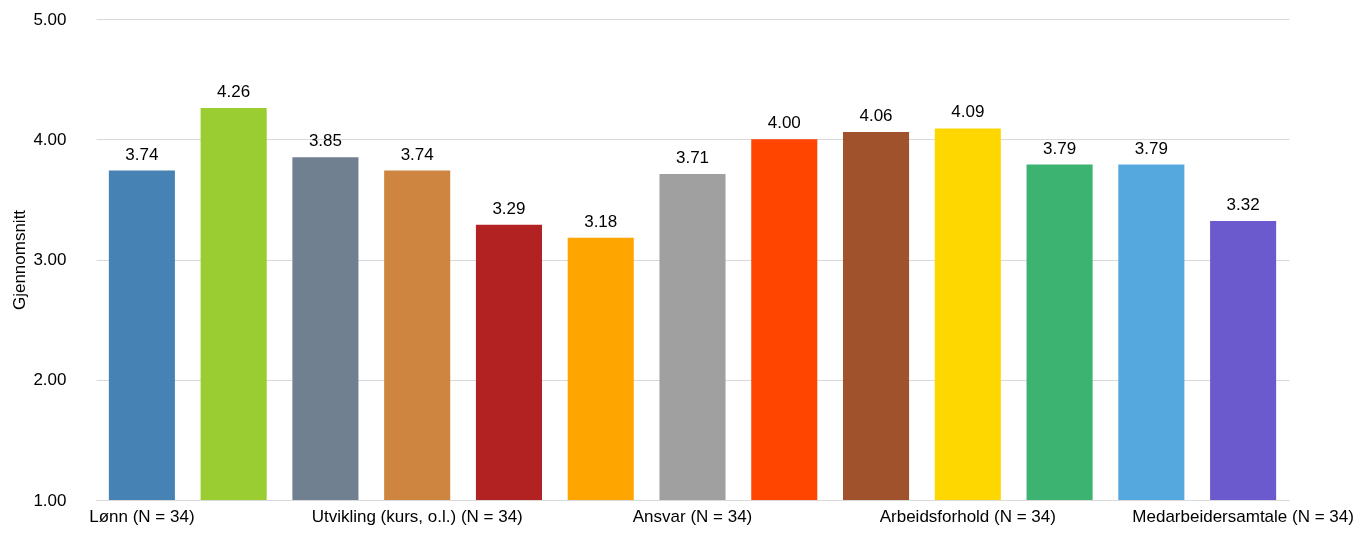 This screenshot has height=534, width=1358. I want to click on data-label: 4.09, so click(968, 112).